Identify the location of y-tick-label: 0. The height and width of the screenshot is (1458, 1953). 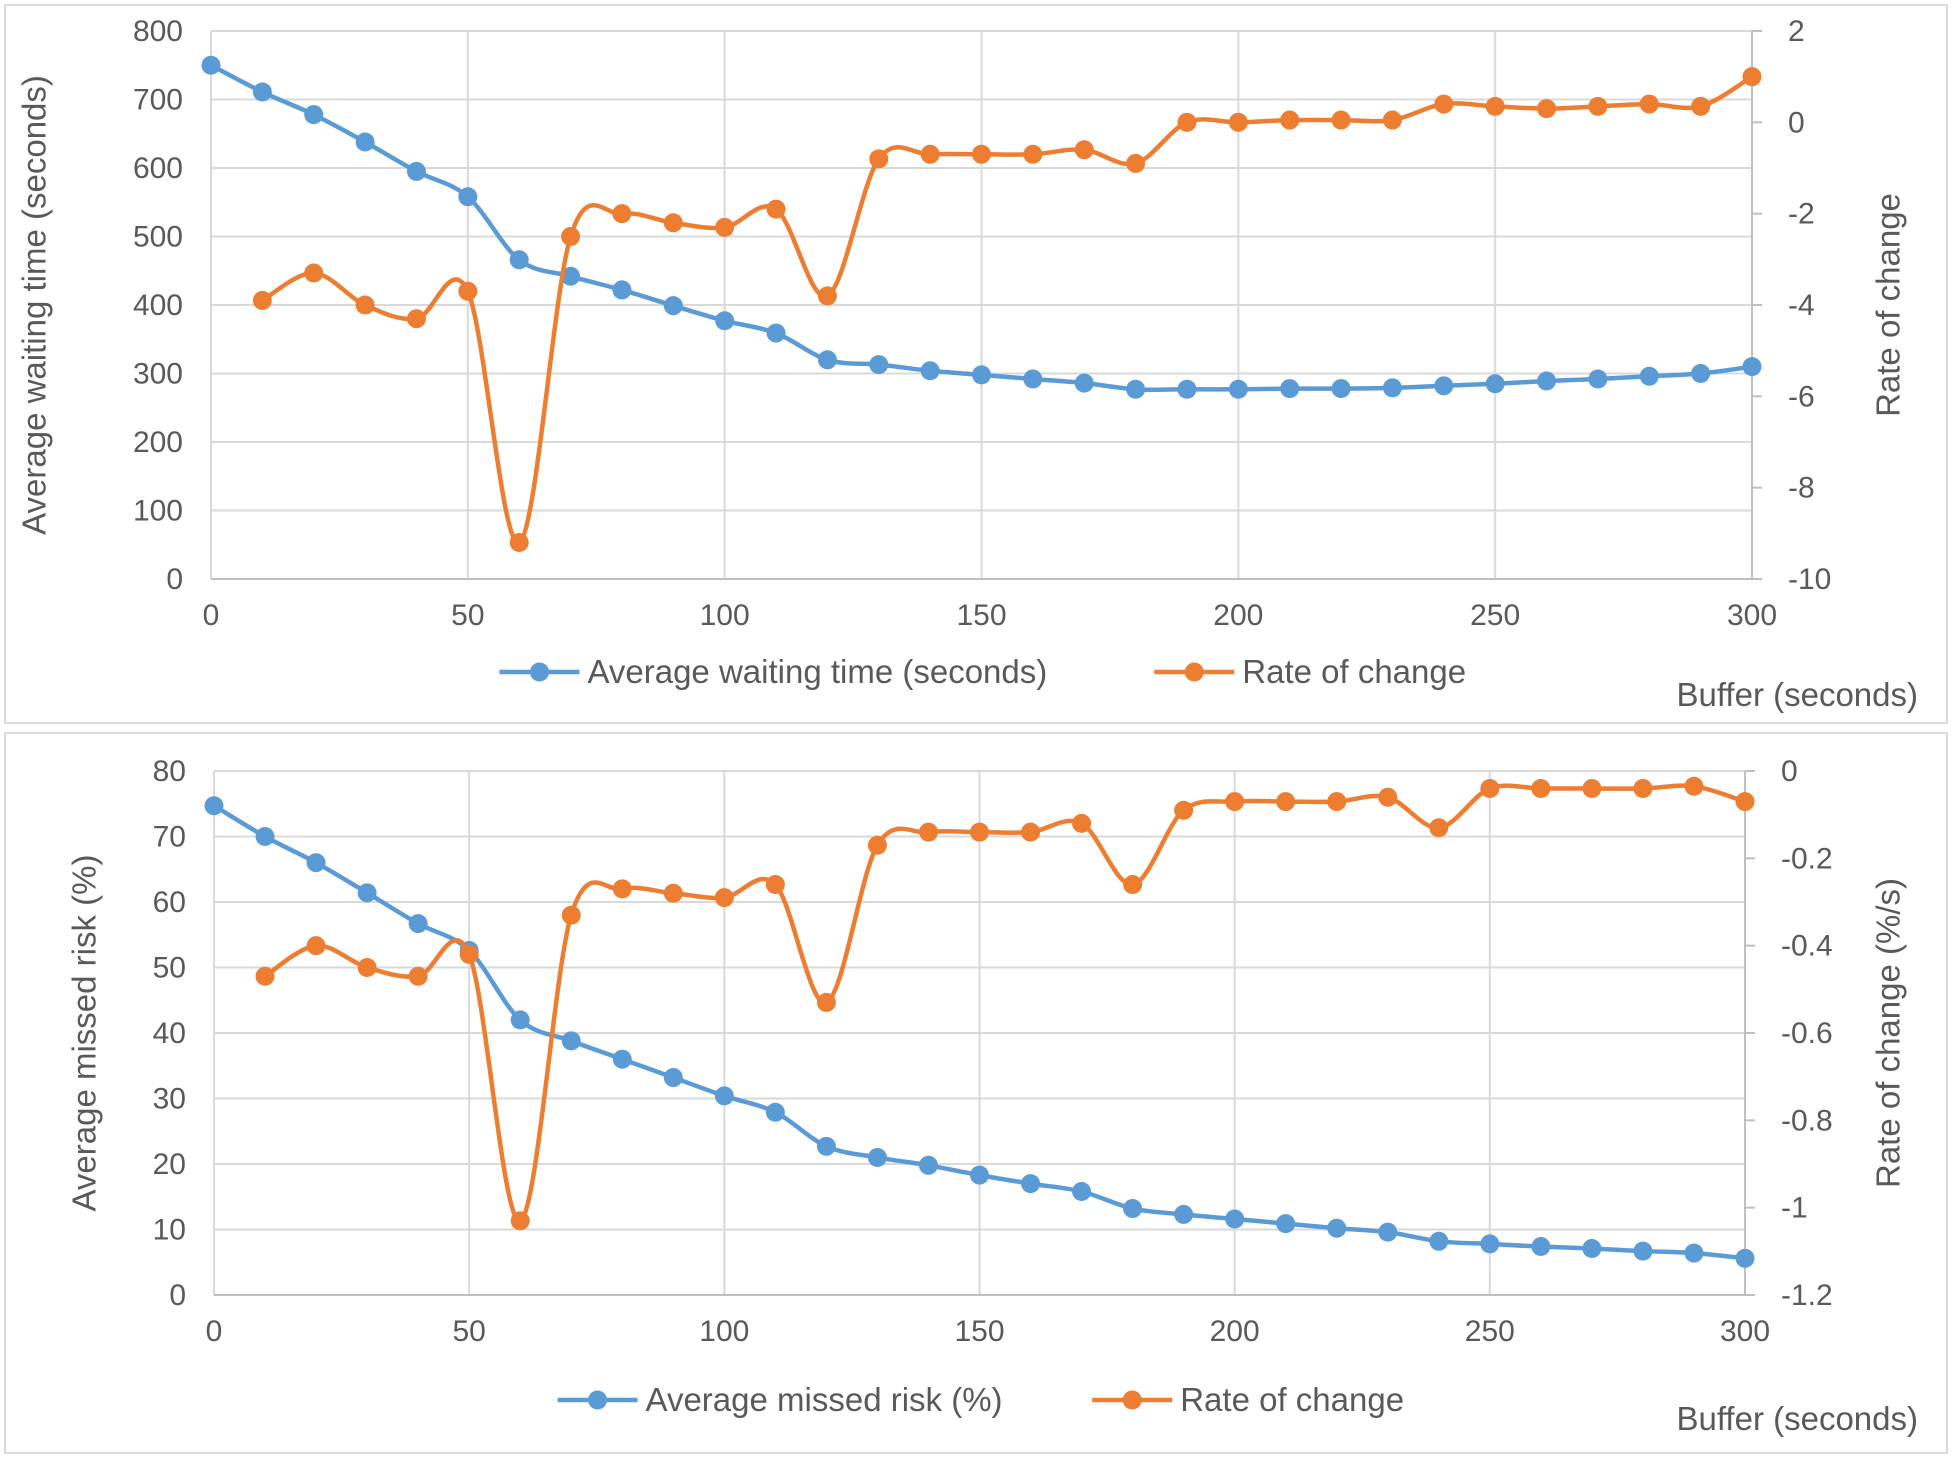
(174, 579).